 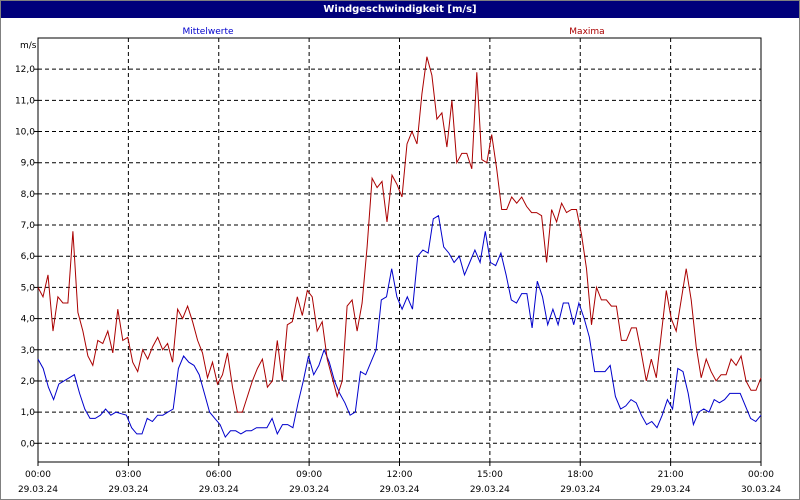 I want to click on y-tick-label: 7,0, so click(x=28, y=226).